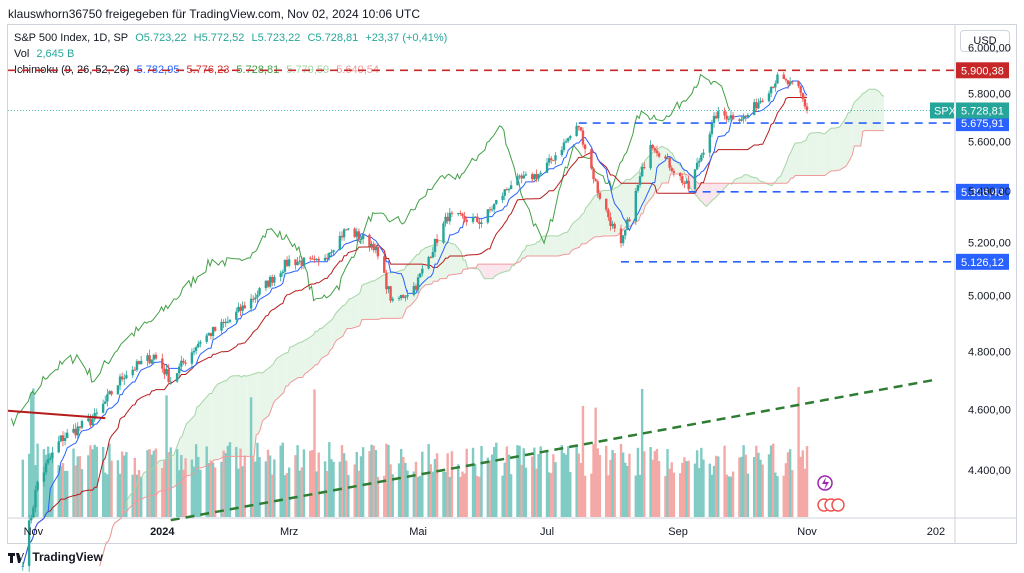 The height and width of the screenshot is (573, 1024). I want to click on ichimoku-span-b-value: 5.640,54, so click(358, 70).